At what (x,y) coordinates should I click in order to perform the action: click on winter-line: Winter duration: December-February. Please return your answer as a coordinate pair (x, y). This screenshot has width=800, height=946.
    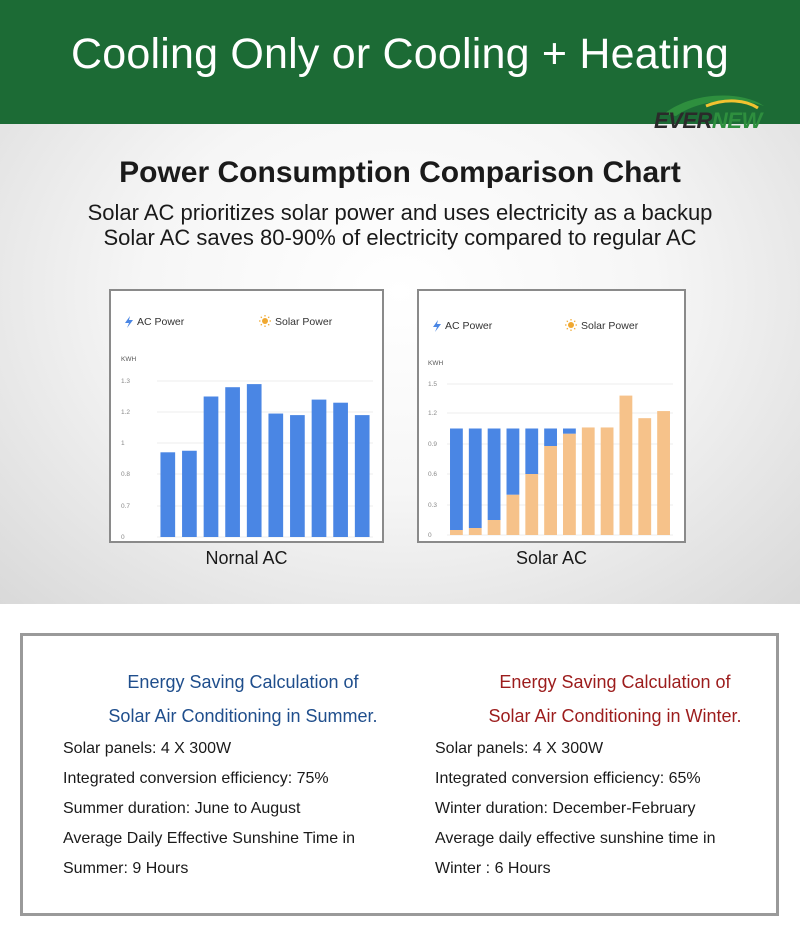
    Looking at the image, I should click on (565, 808).